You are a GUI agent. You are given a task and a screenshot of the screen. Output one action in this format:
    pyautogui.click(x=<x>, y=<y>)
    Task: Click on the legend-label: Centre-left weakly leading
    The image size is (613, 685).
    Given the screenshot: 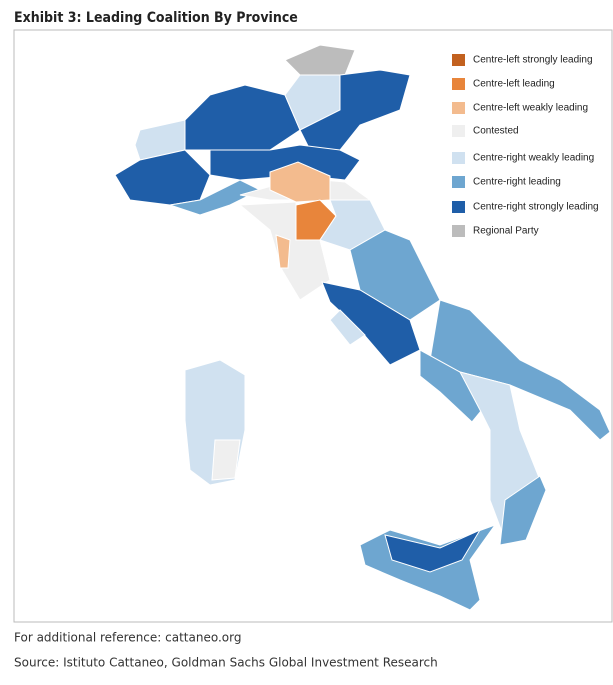 What is the action you would take?
    pyautogui.click(x=530, y=108)
    